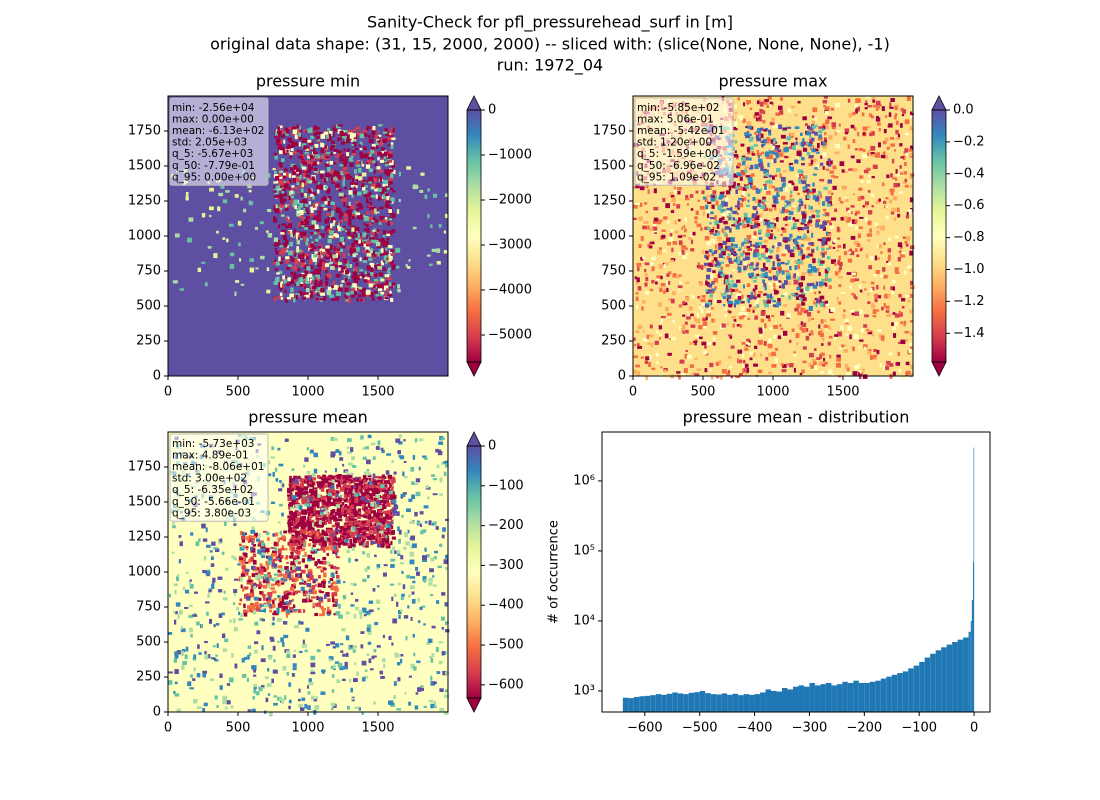 This screenshot has height=800, width=1100. I want to click on axes-title: pressure min, so click(308, 81).